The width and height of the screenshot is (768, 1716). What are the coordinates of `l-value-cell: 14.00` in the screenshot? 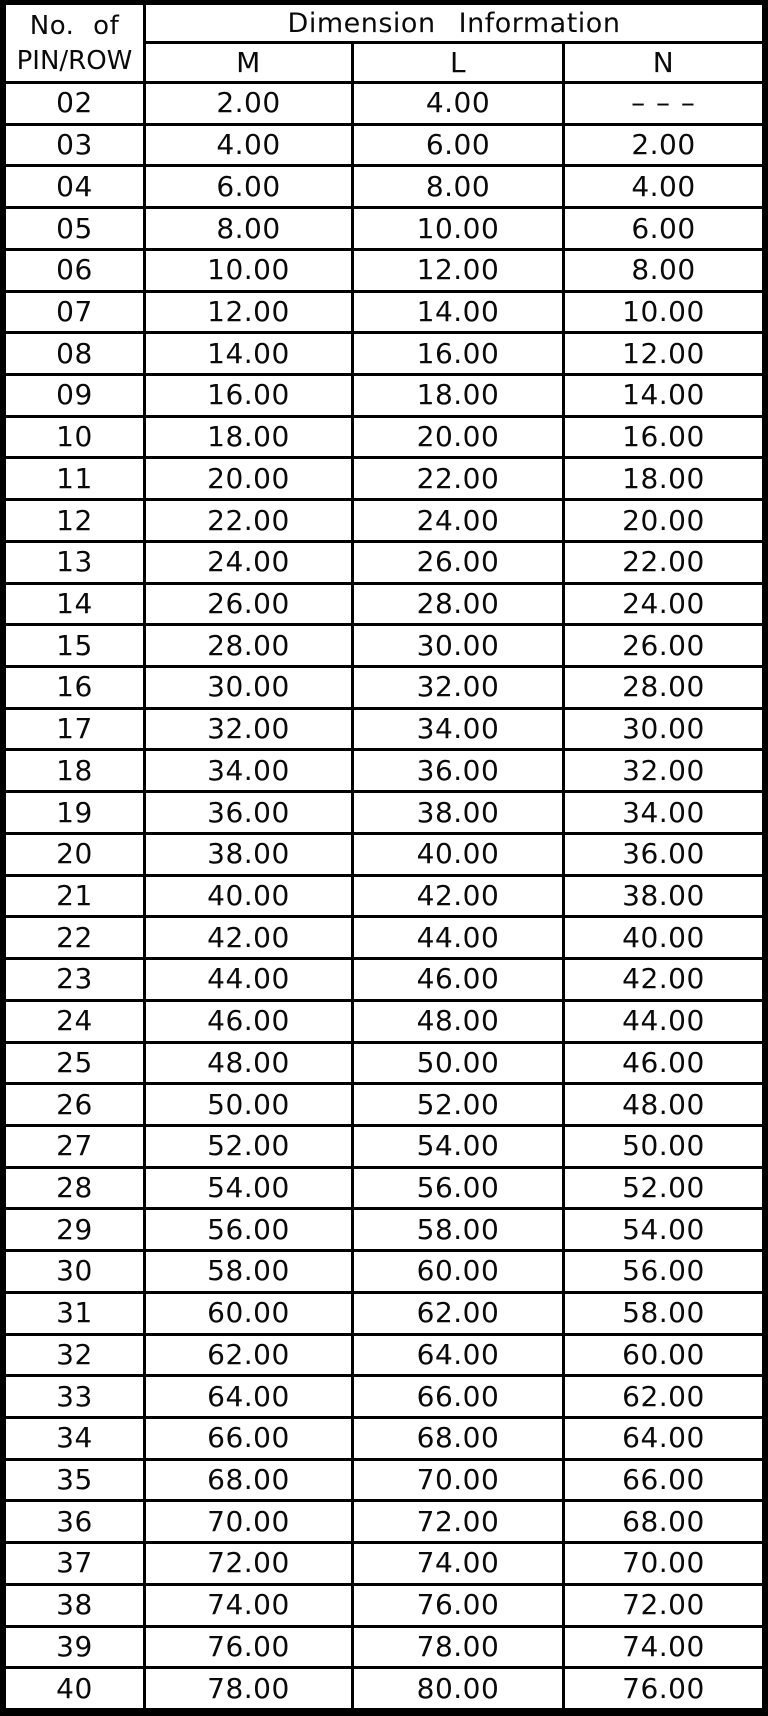 It's located at (458, 312).